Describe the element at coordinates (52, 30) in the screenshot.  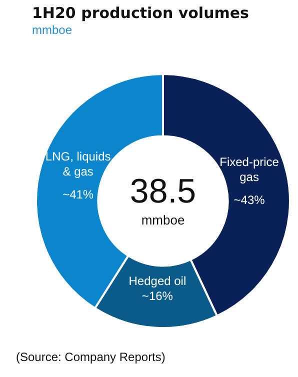
I see `chart-subtitle: mmboe` at that location.